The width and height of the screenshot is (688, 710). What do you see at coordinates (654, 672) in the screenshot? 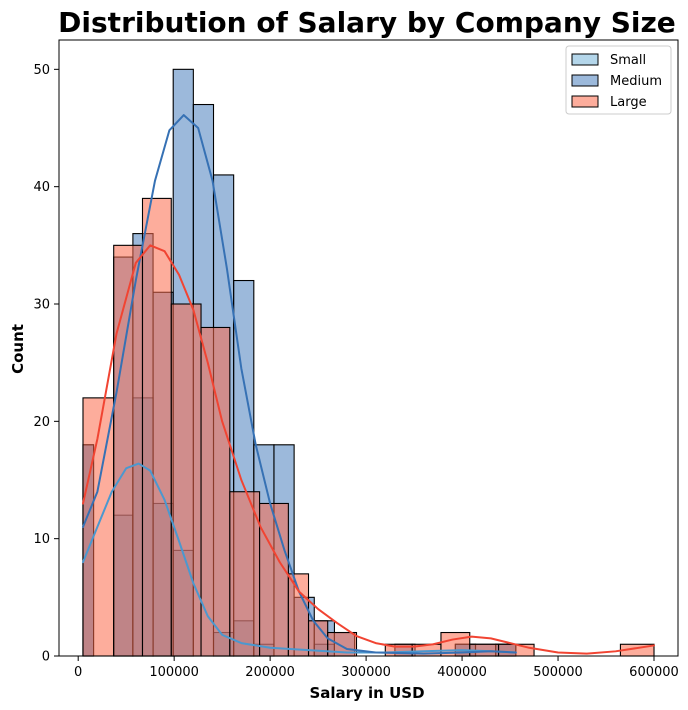
I see `x-tick-label: 600000` at bounding box center [654, 672].